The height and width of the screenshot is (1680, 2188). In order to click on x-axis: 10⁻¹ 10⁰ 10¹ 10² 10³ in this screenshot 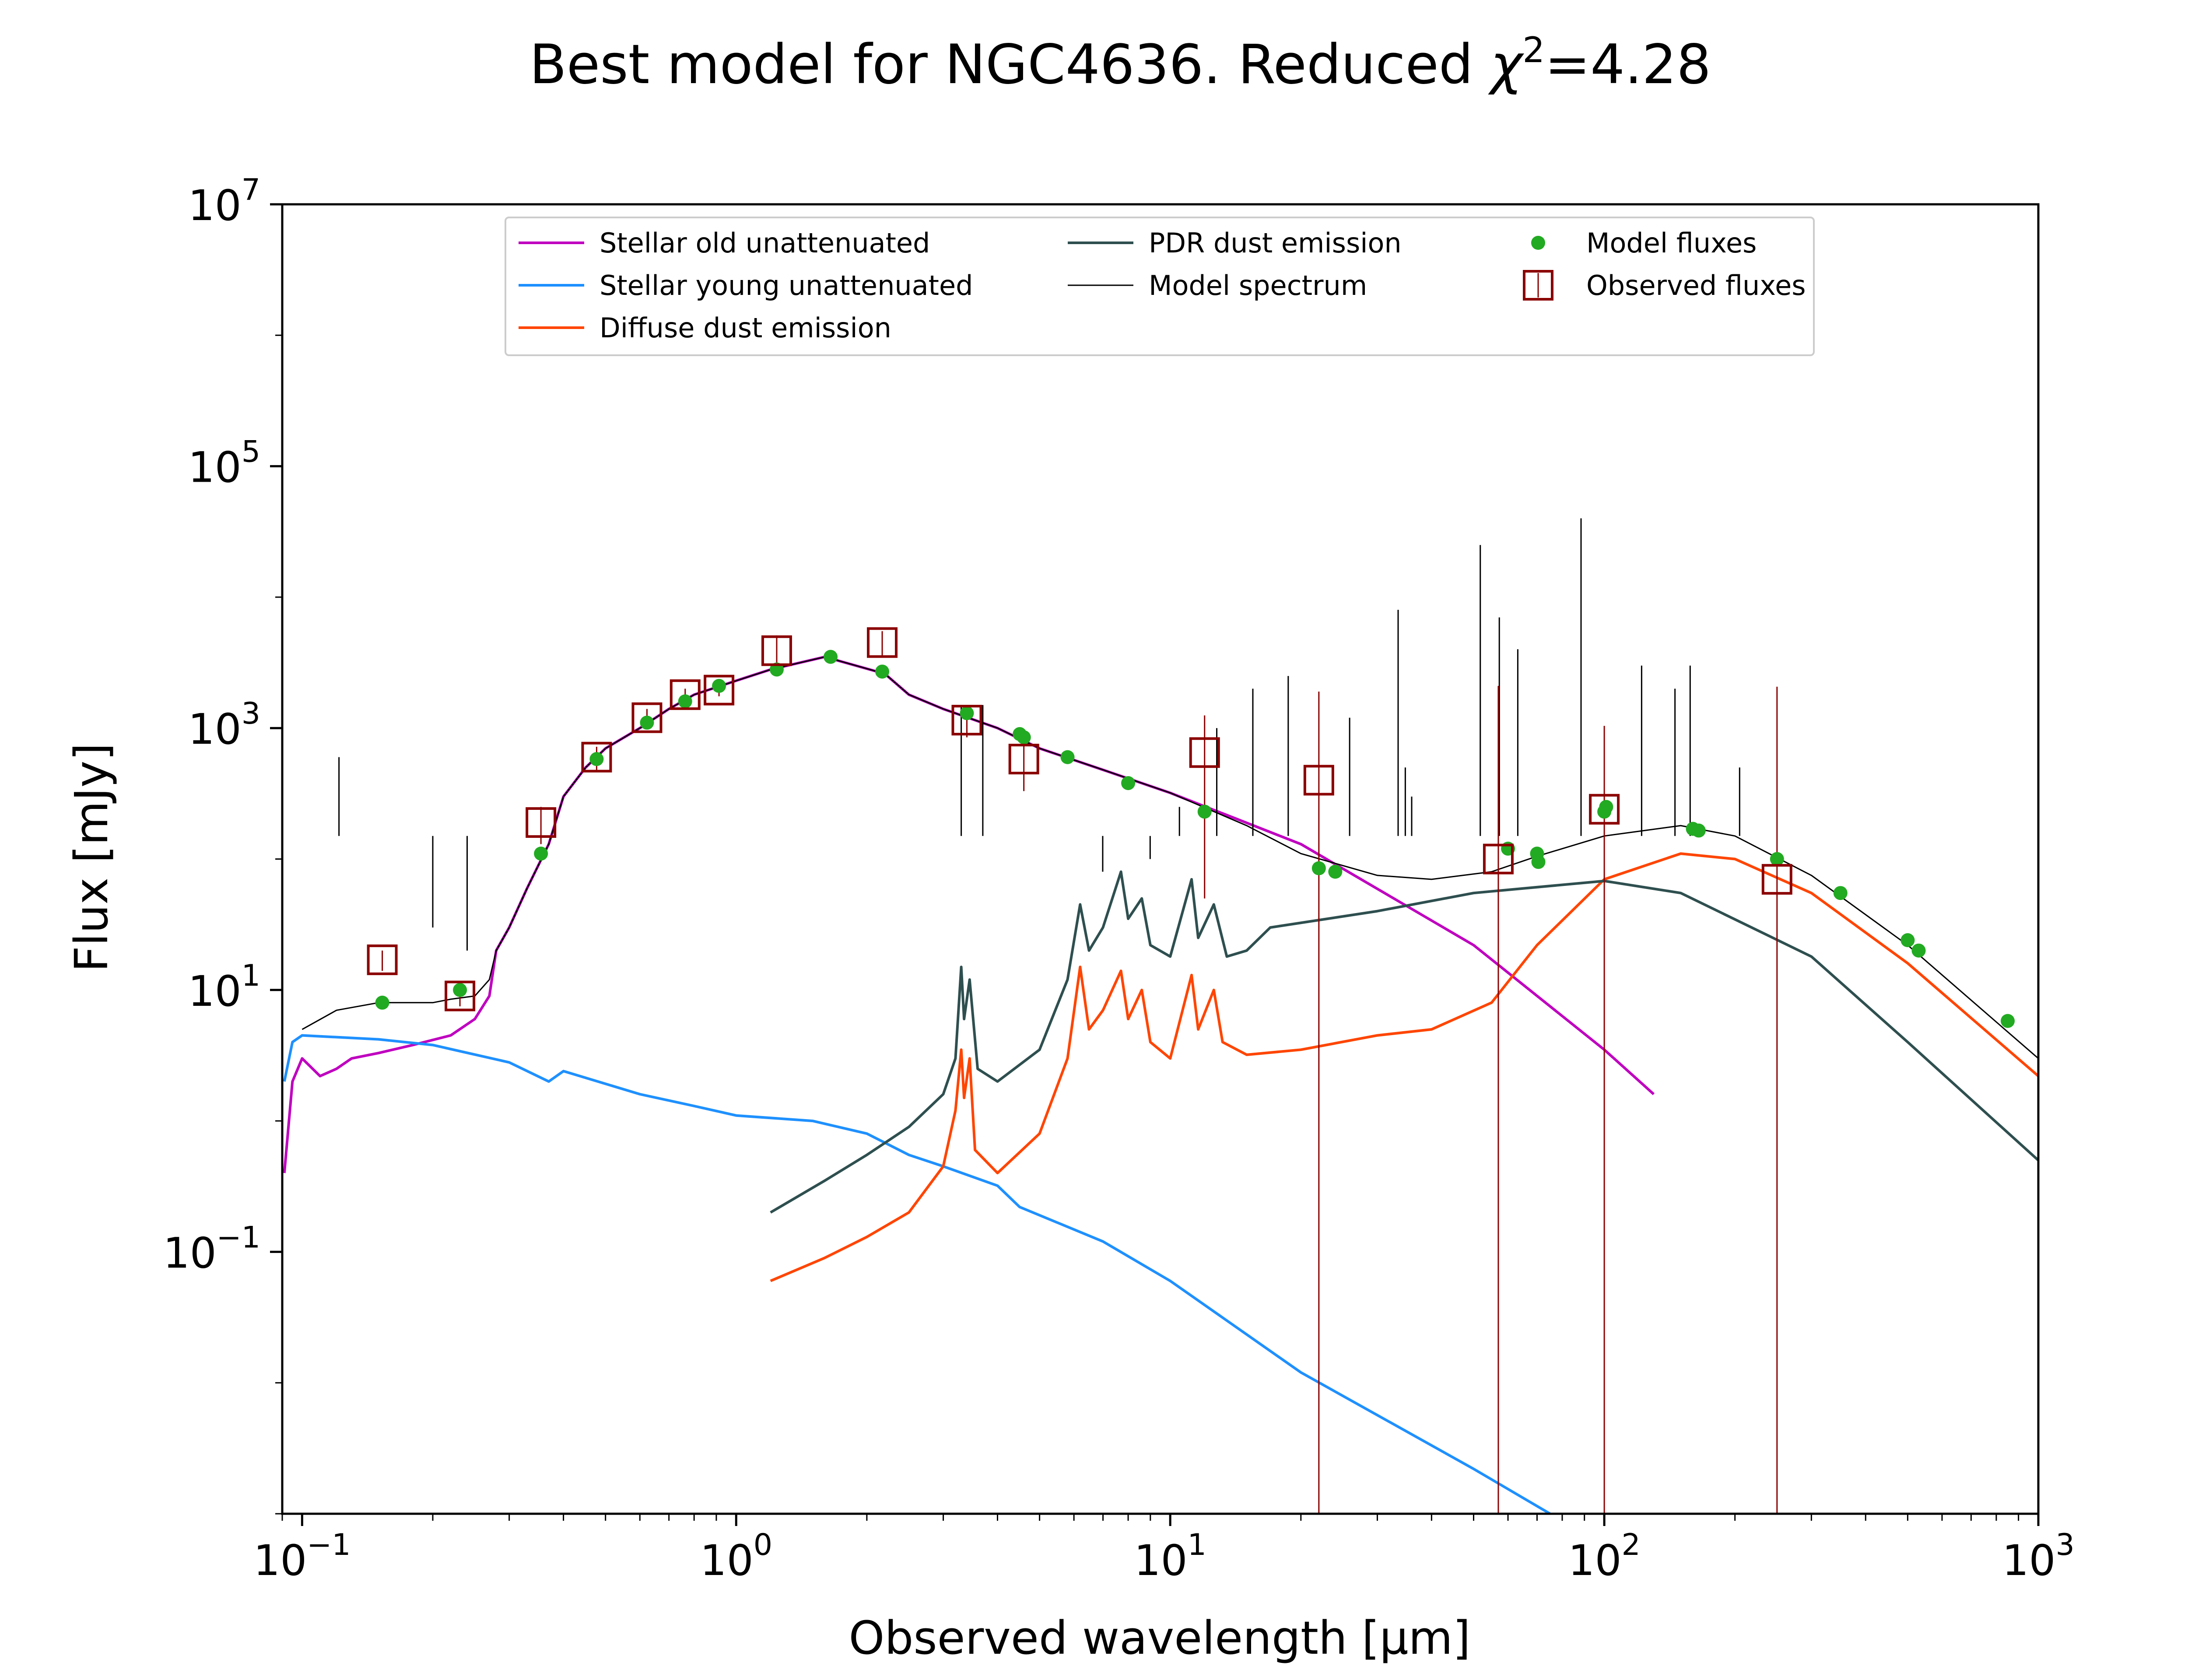, I will do `click(1164, 1549)`.